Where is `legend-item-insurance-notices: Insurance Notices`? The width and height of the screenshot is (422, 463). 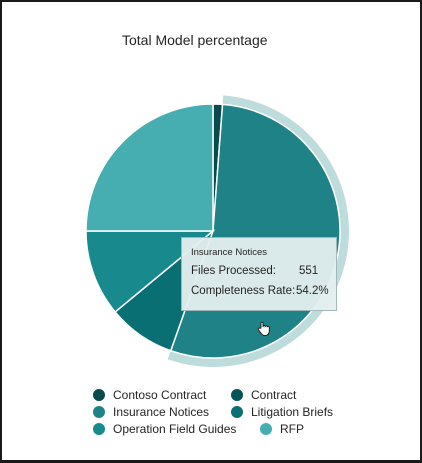 legend-item-insurance-notices: Insurance Notices is located at coordinates (151, 412).